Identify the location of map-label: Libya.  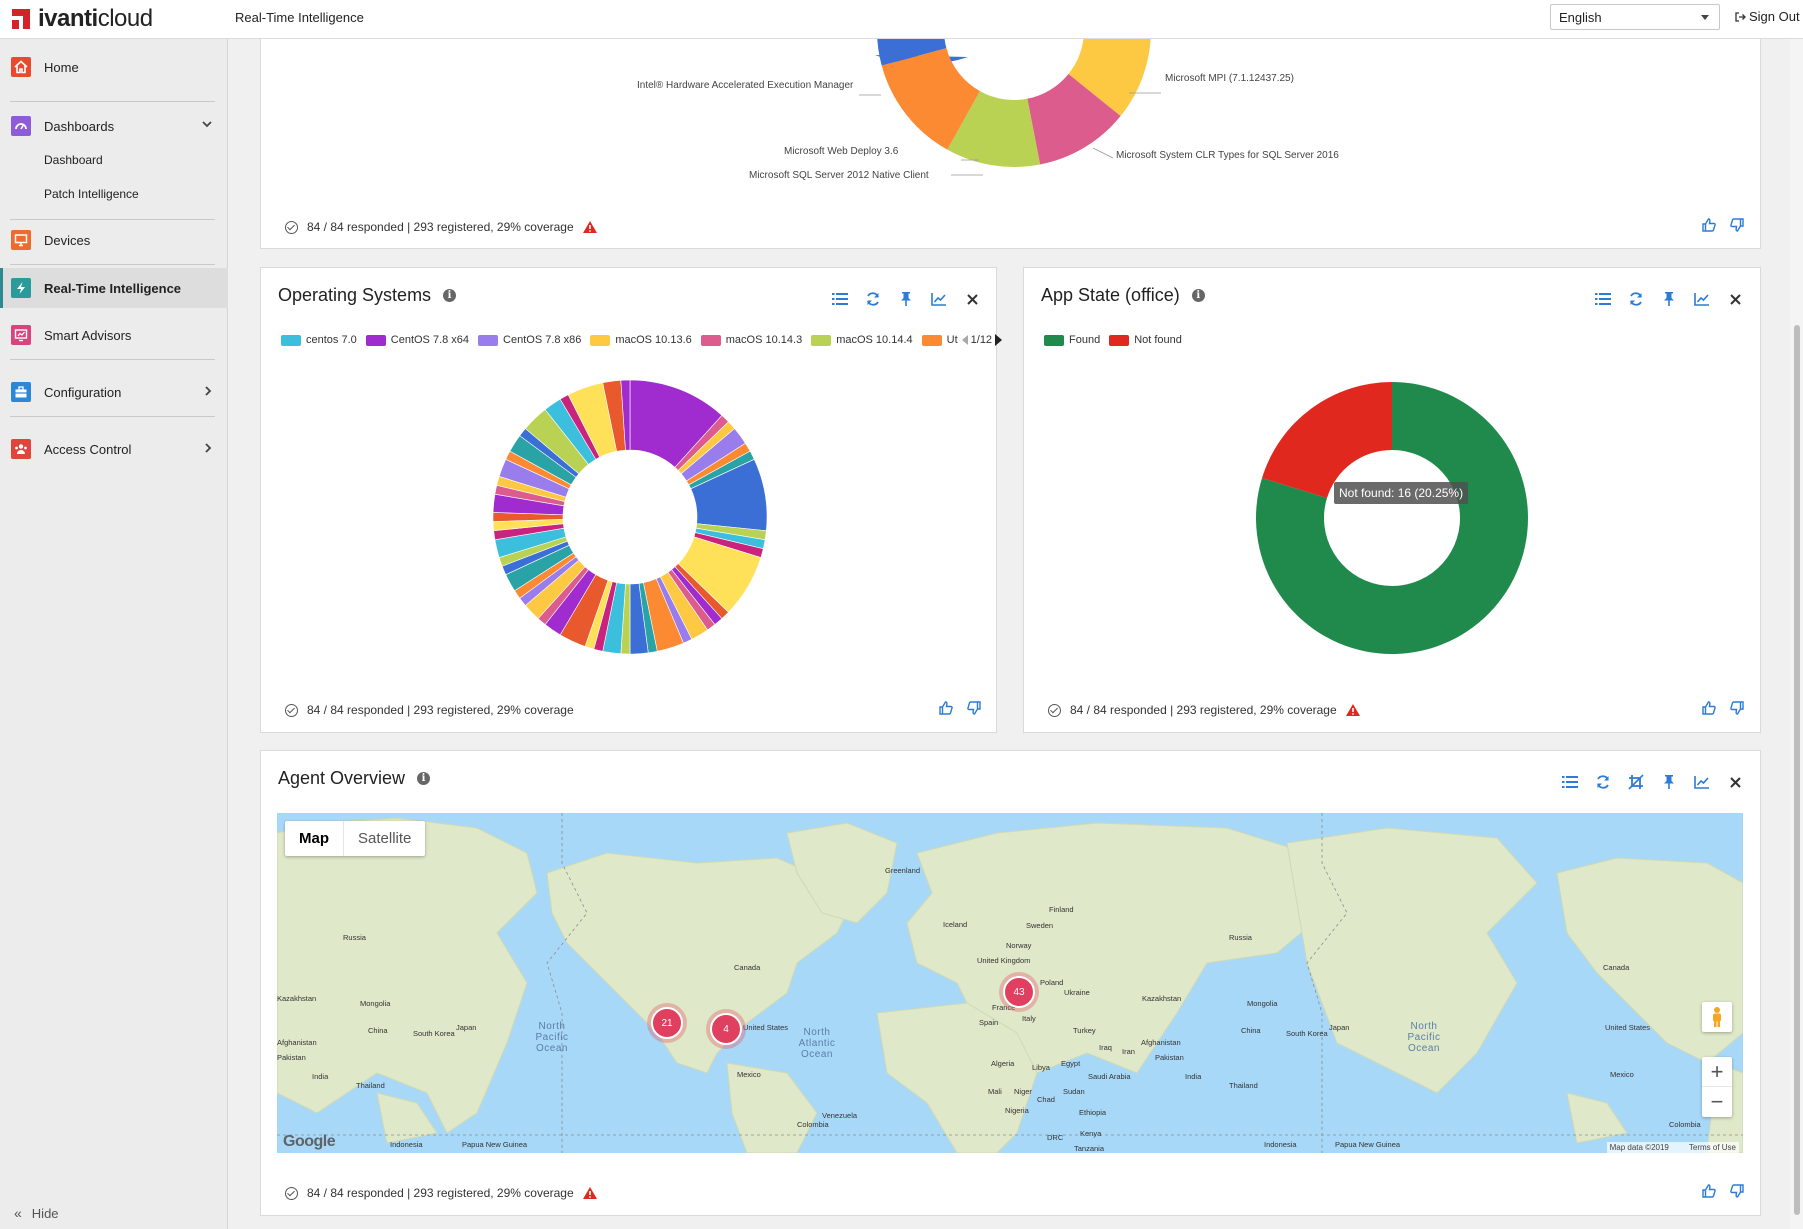
(1041, 1067).